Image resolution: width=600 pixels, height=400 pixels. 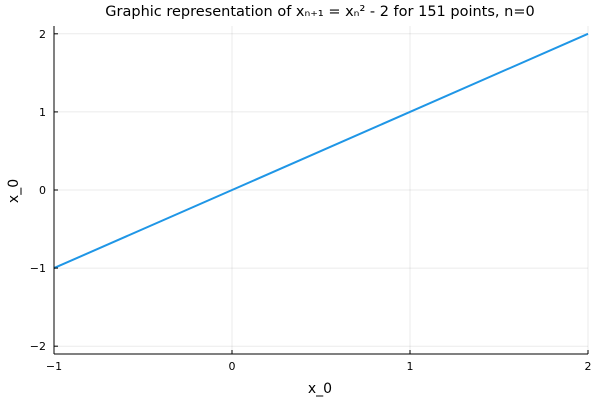 What do you see at coordinates (588, 366) in the screenshot?
I see `x-tick-label: 2` at bounding box center [588, 366].